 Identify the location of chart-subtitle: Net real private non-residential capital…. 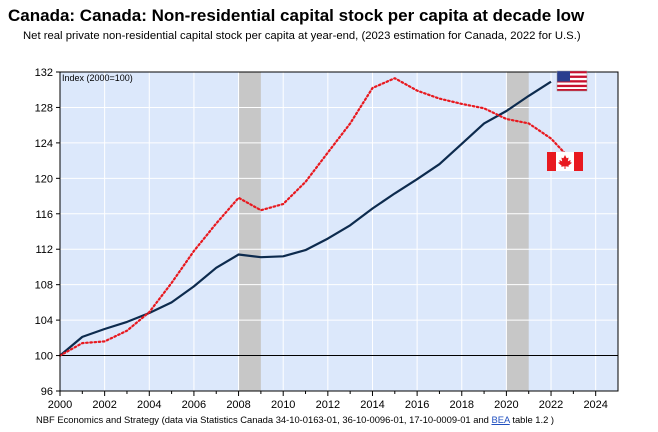
(302, 36).